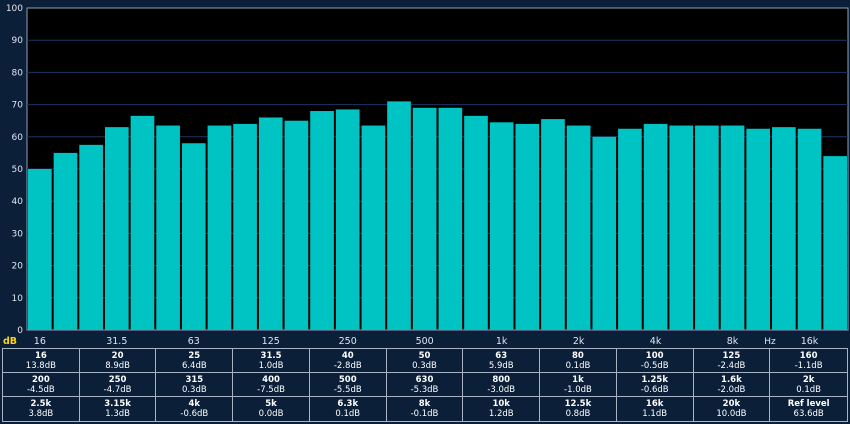 Image resolution: width=850 pixels, height=424 pixels. What do you see at coordinates (271, 389) in the screenshot?
I see `band-value: -7.5dB` at bounding box center [271, 389].